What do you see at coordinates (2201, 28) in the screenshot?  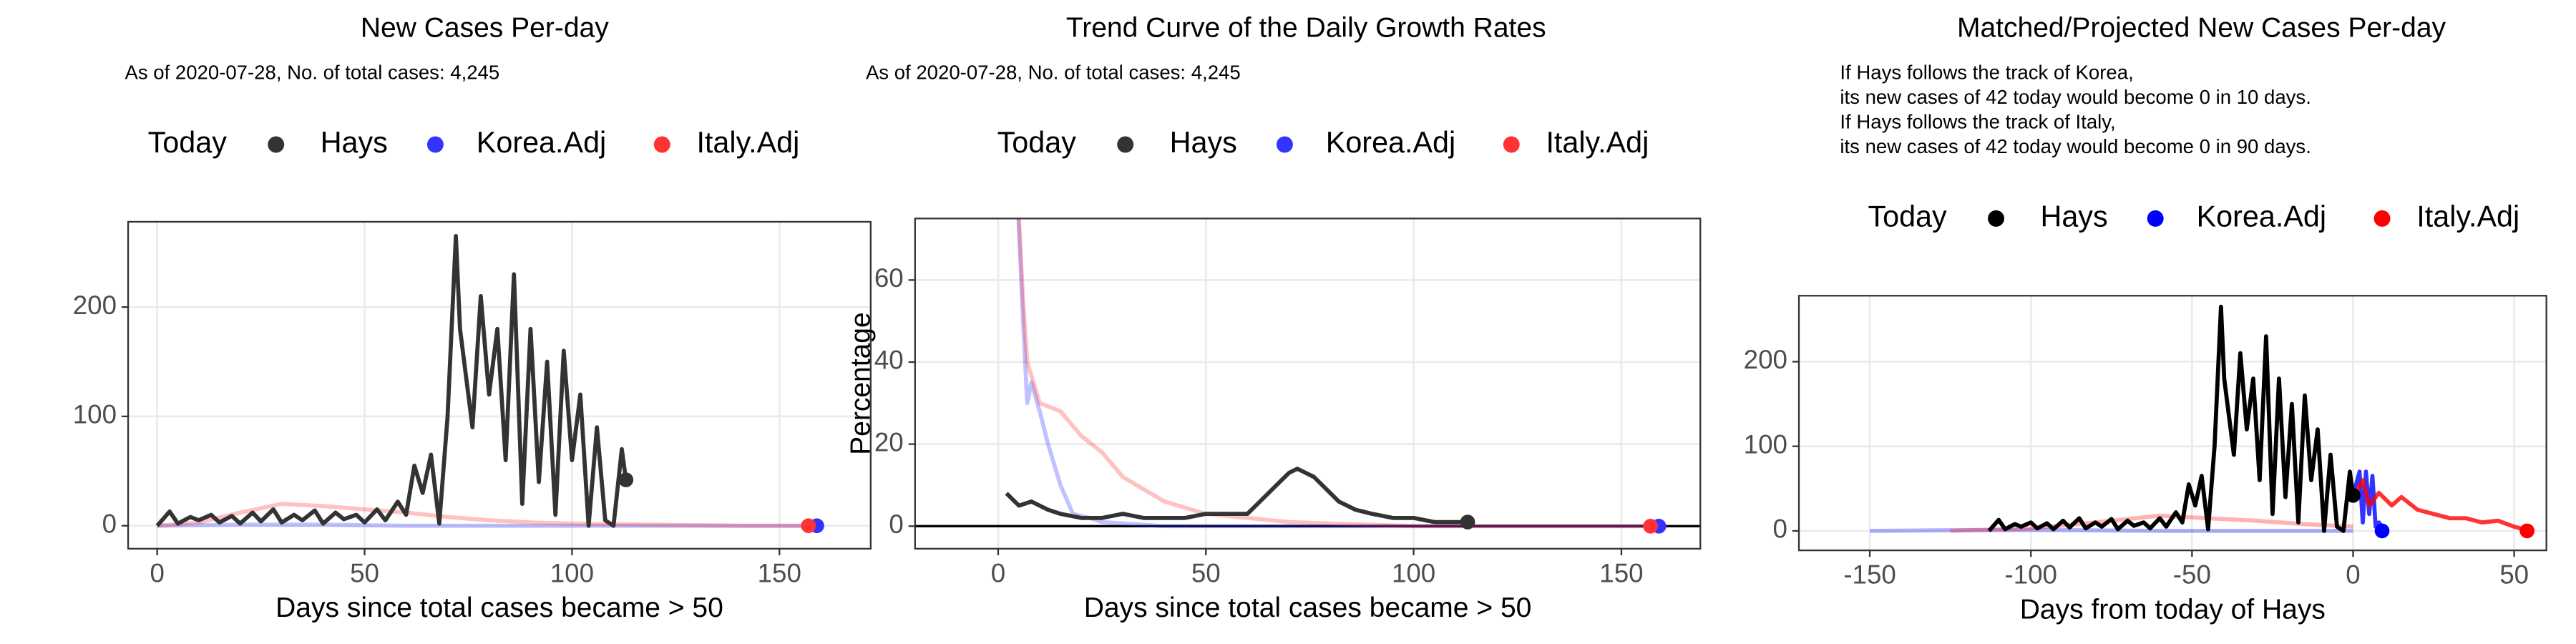 I see `chart-title: Matched/Projected New Cases Per-day` at bounding box center [2201, 28].